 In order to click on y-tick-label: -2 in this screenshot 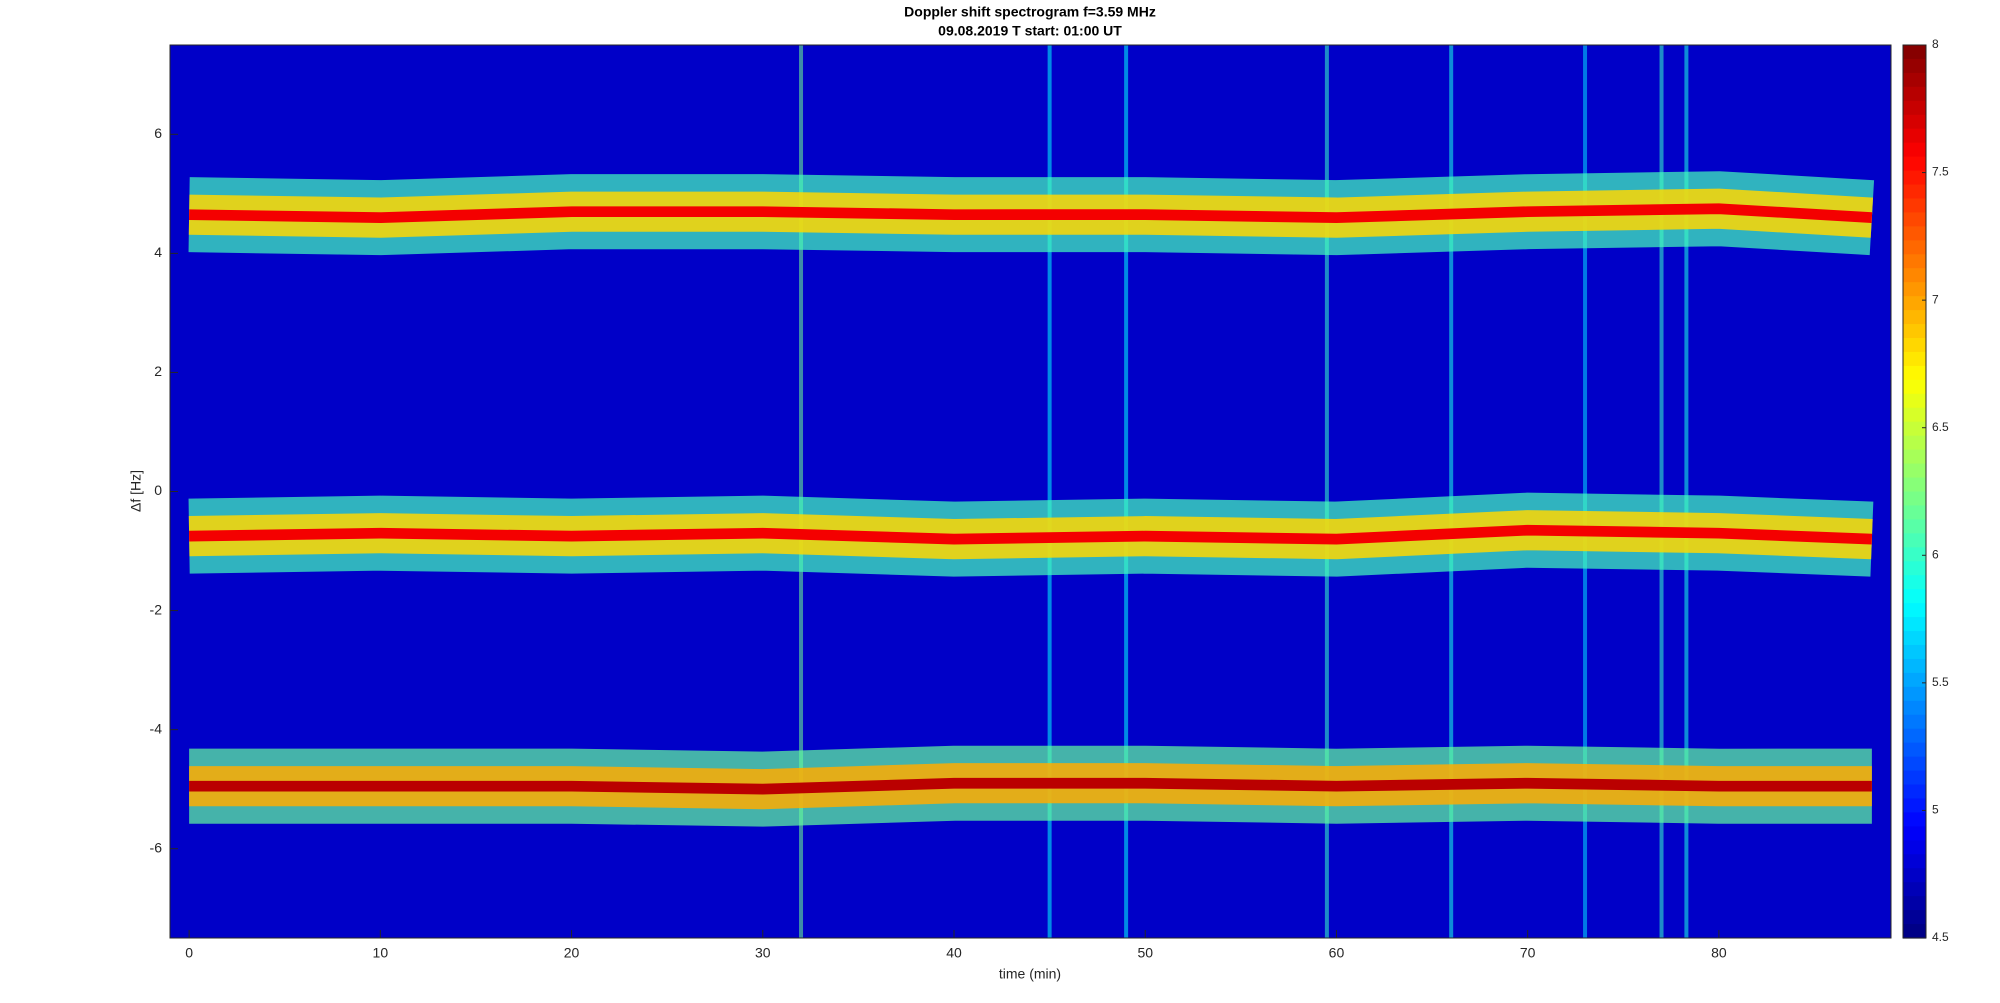, I will do `click(156, 609)`.